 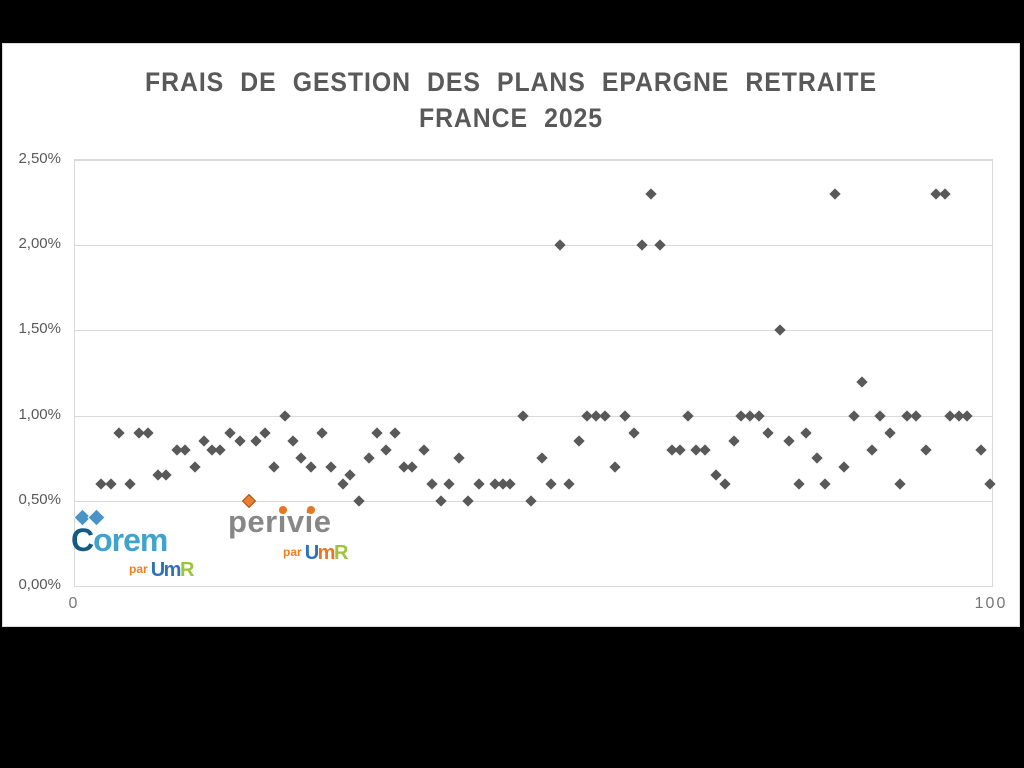 I want to click on perivie-par-label: par, so click(x=292, y=552).